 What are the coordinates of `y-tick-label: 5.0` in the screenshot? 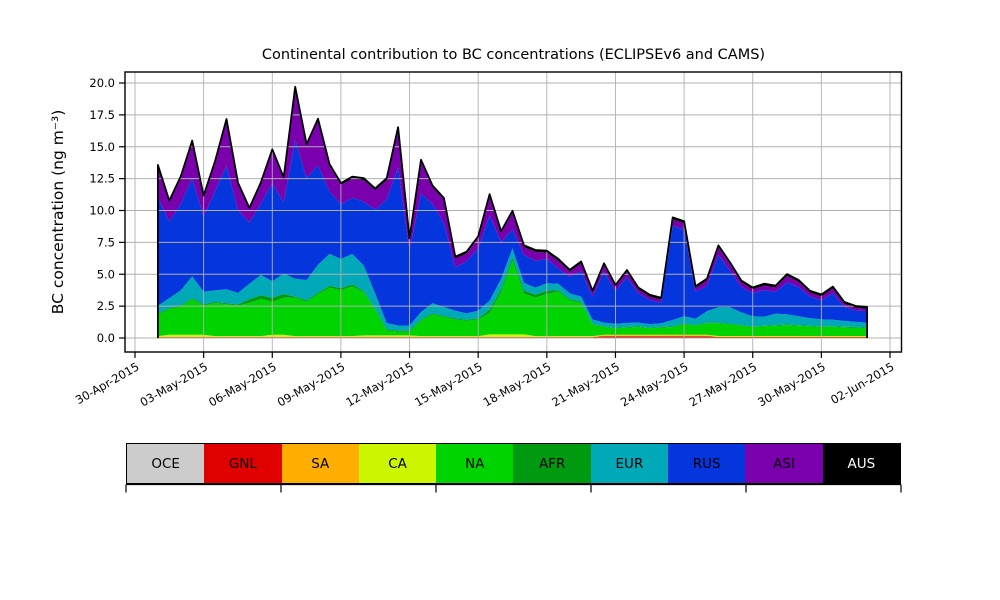 It's located at (106, 274).